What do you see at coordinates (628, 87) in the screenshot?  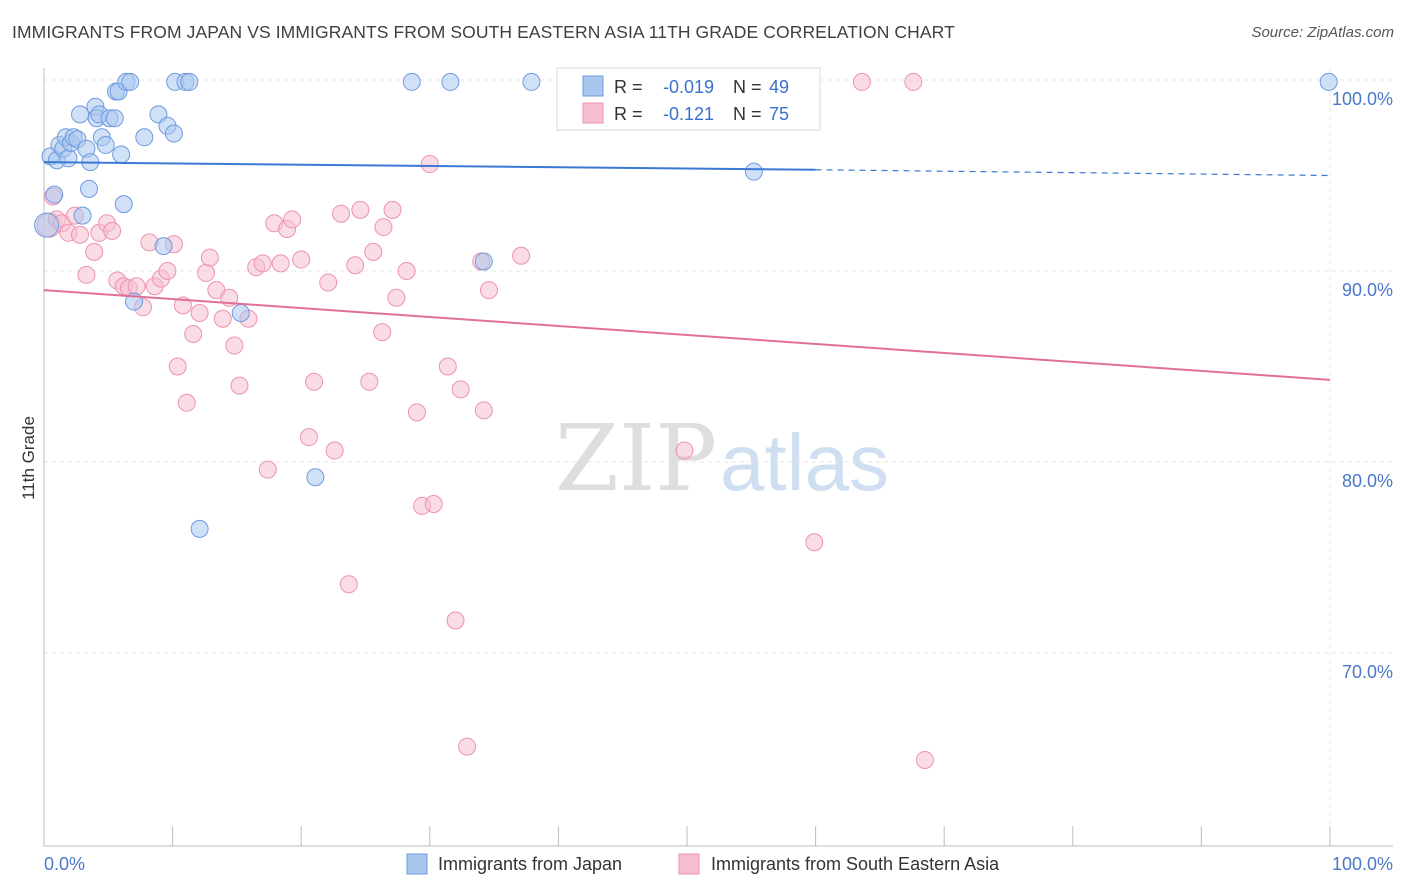 I see `legend-r-label-japan: R =` at bounding box center [628, 87].